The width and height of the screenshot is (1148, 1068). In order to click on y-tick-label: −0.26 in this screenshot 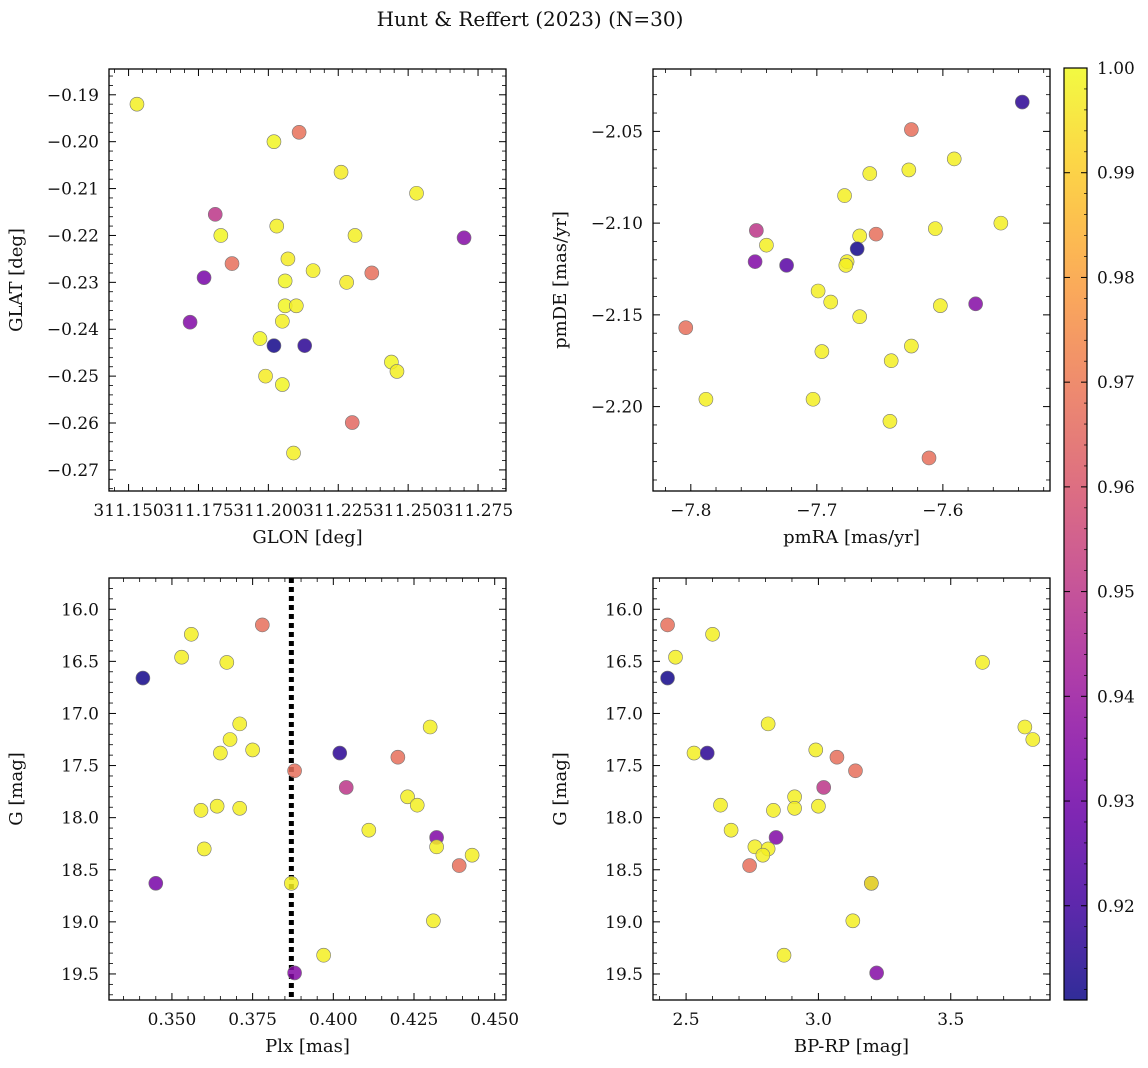, I will do `click(73, 424)`.